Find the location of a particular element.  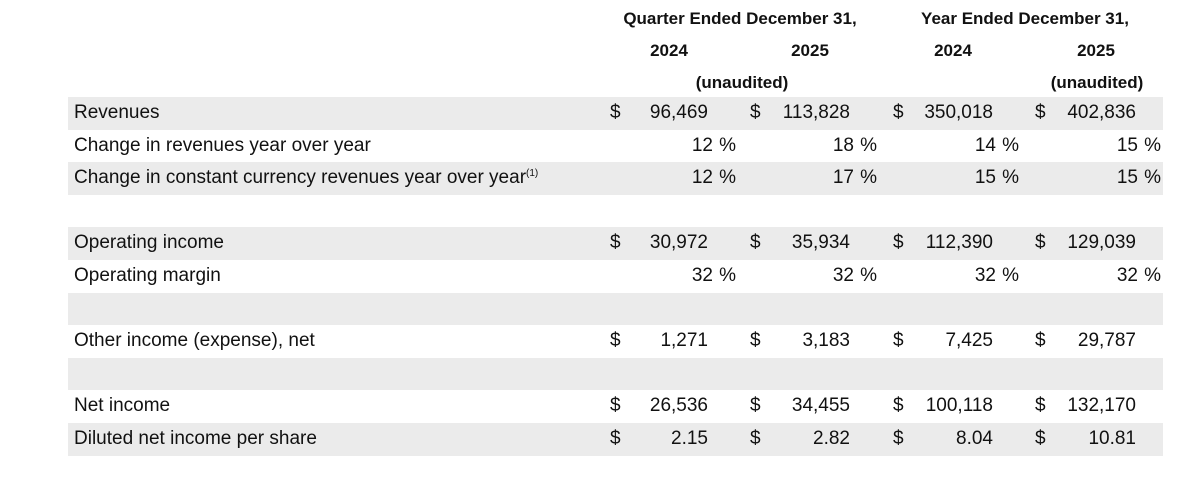

cell-value: 26,536 is located at coordinates (678, 406).